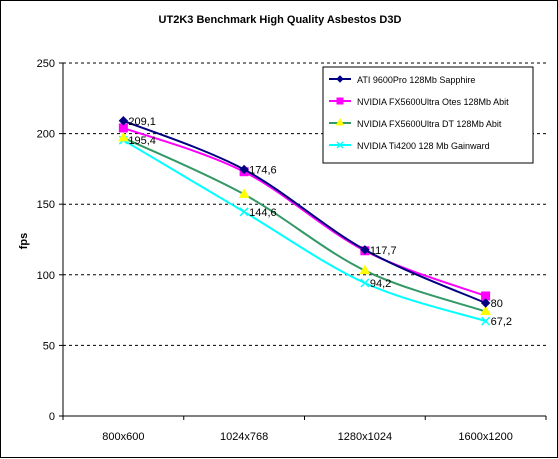 This screenshot has width=558, height=459. What do you see at coordinates (142, 122) in the screenshot?
I see `data-label: 209,1` at bounding box center [142, 122].